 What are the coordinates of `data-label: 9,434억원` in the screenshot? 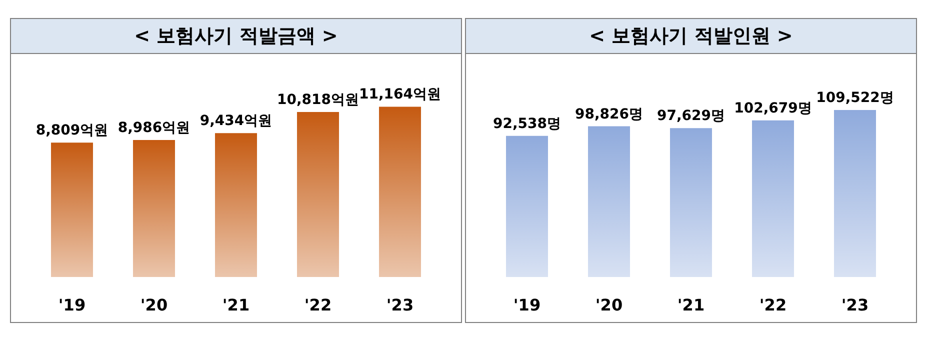 It's located at (236, 121).